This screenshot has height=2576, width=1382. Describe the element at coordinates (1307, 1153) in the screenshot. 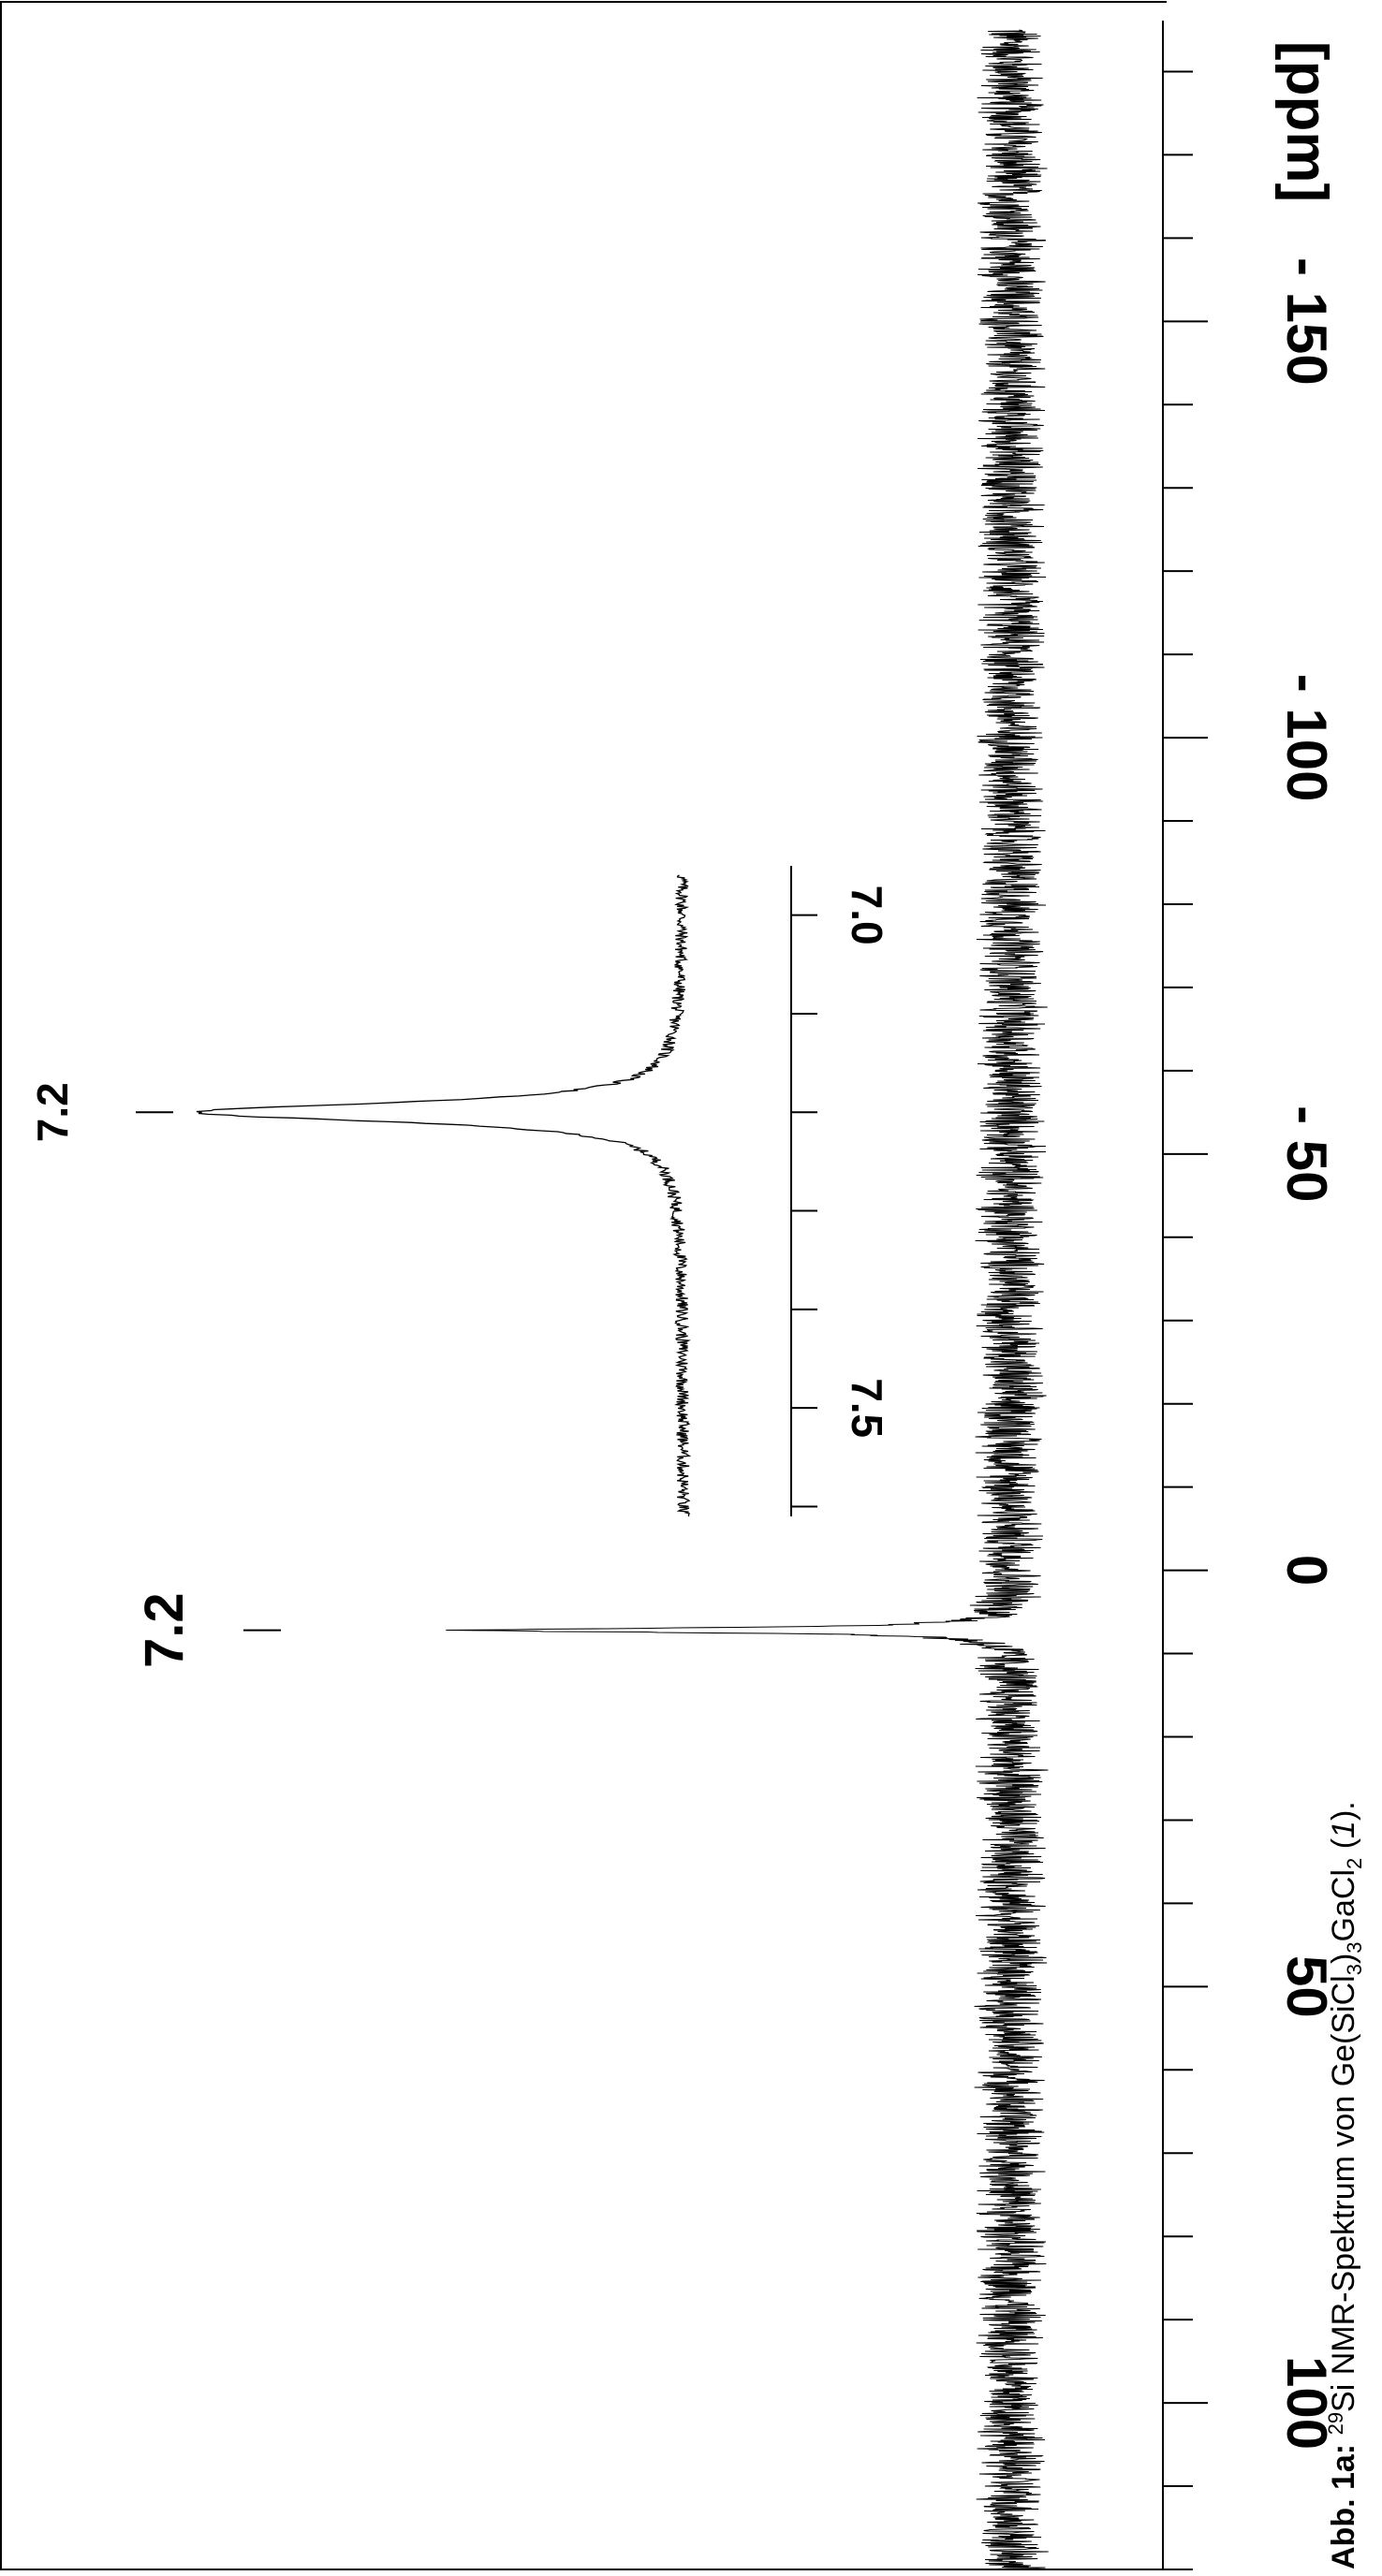

I see `x-tick-label: - 50` at that location.